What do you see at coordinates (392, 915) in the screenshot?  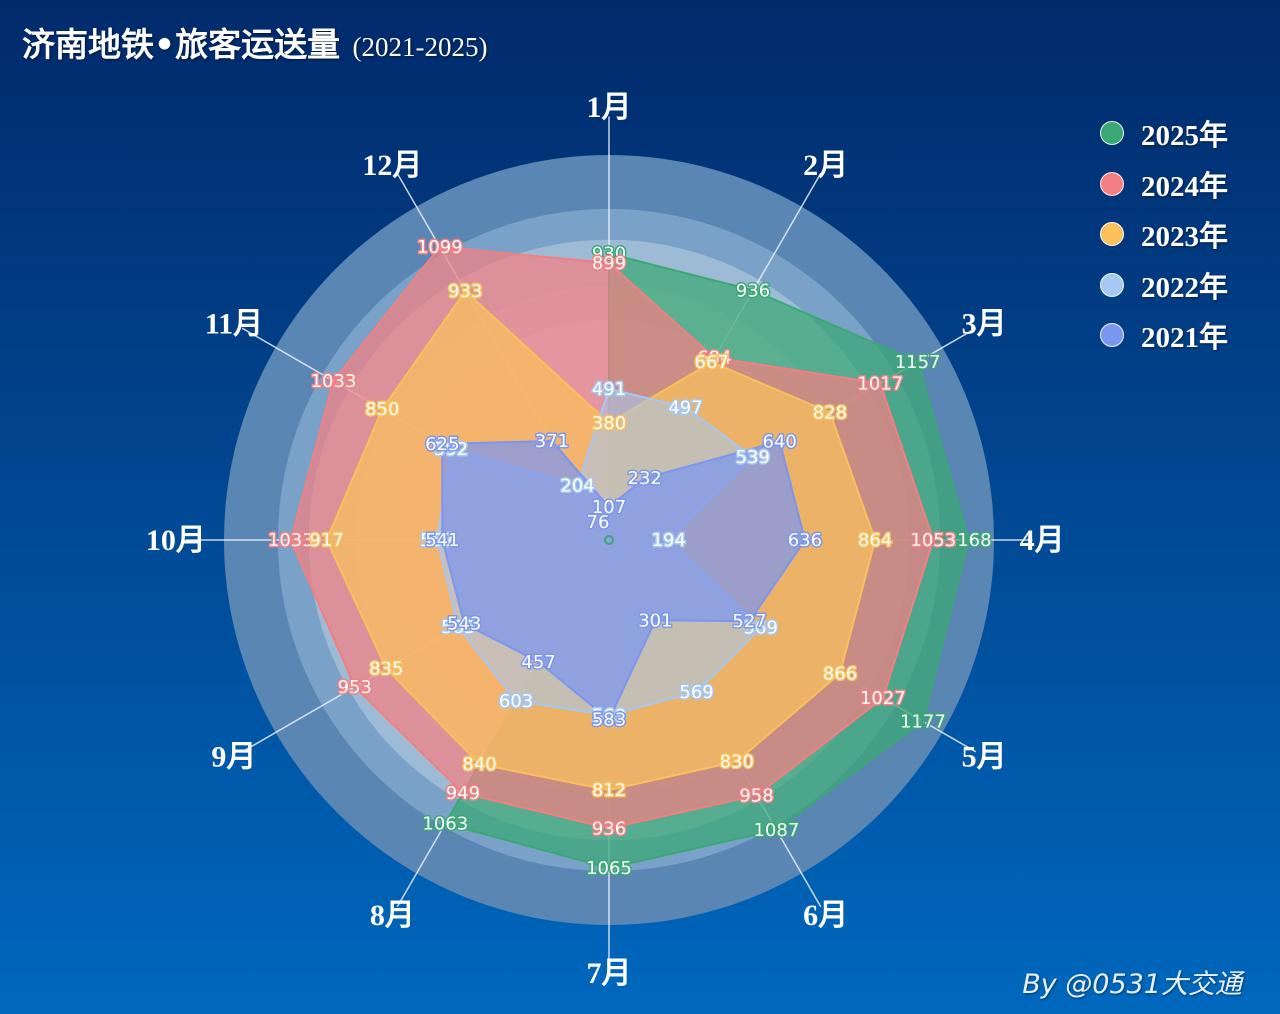 I see `month-label-8: 8月` at bounding box center [392, 915].